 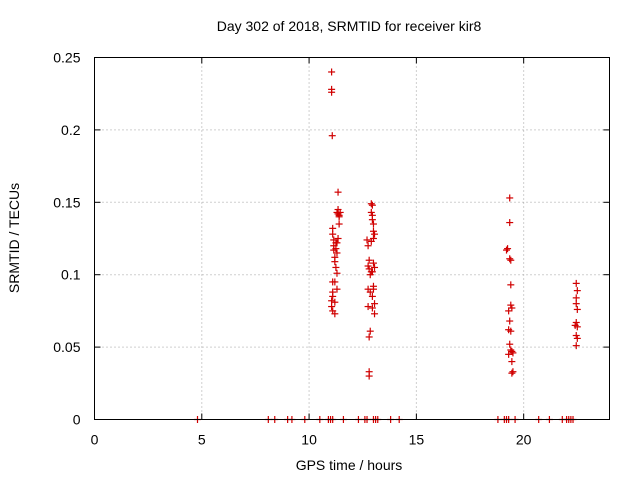 What do you see at coordinates (14, 238) in the screenshot?
I see `y-axis-label: SRMTID / TECUs` at bounding box center [14, 238].